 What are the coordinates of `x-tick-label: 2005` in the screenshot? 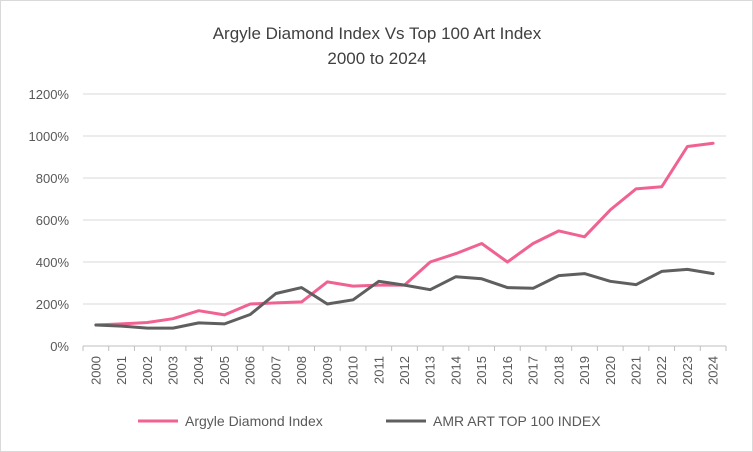 It's located at (224, 370).